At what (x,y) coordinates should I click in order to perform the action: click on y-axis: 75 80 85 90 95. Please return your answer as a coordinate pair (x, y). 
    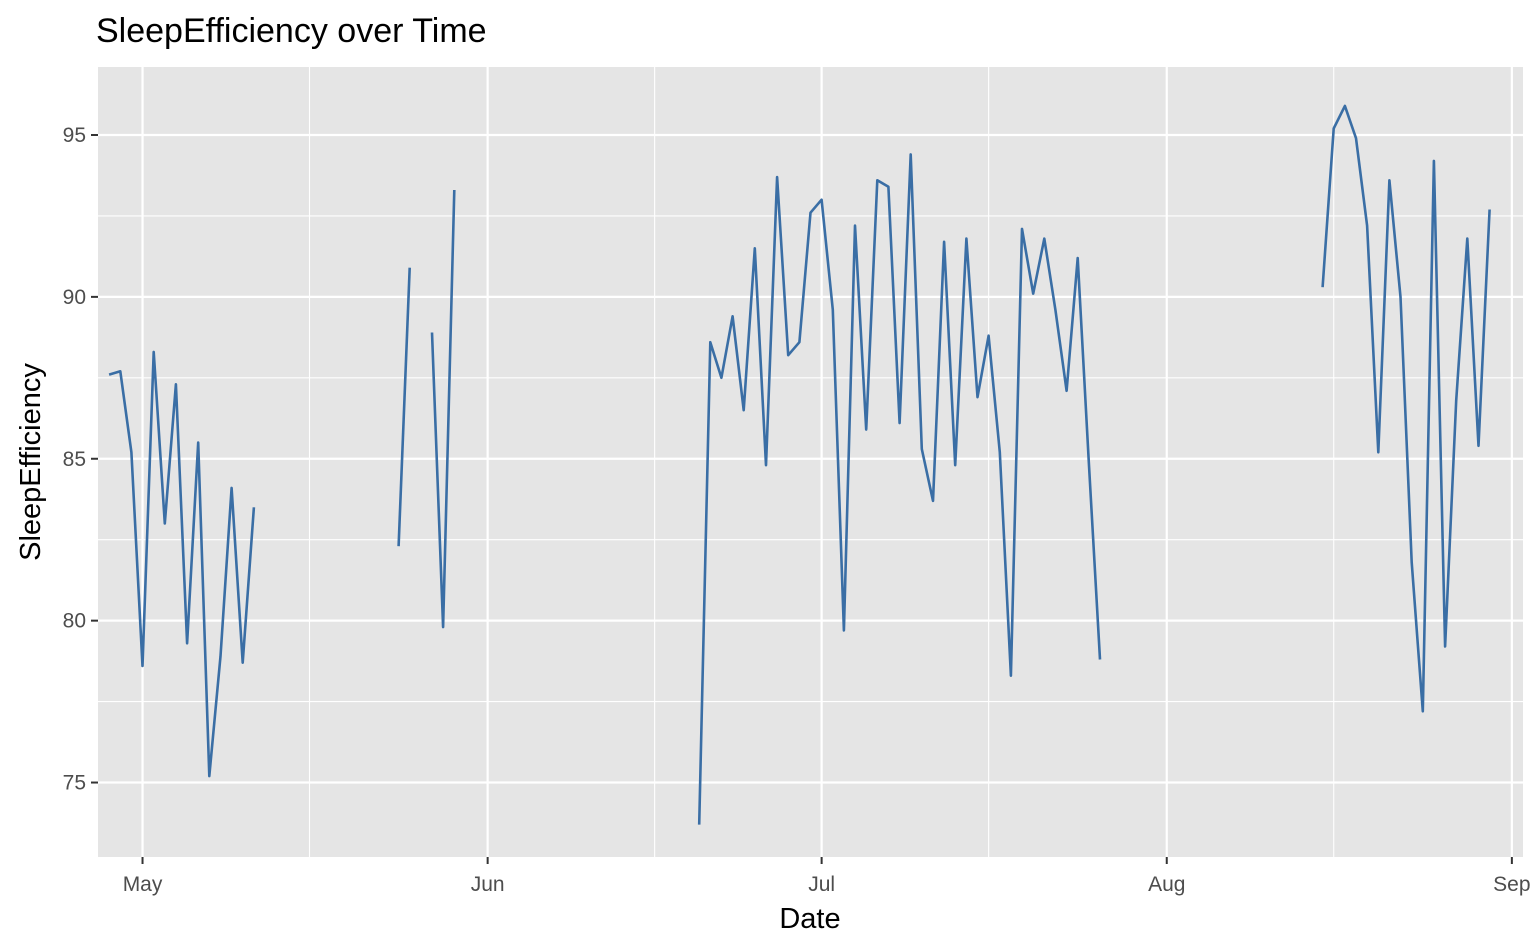
    Looking at the image, I should click on (80, 459).